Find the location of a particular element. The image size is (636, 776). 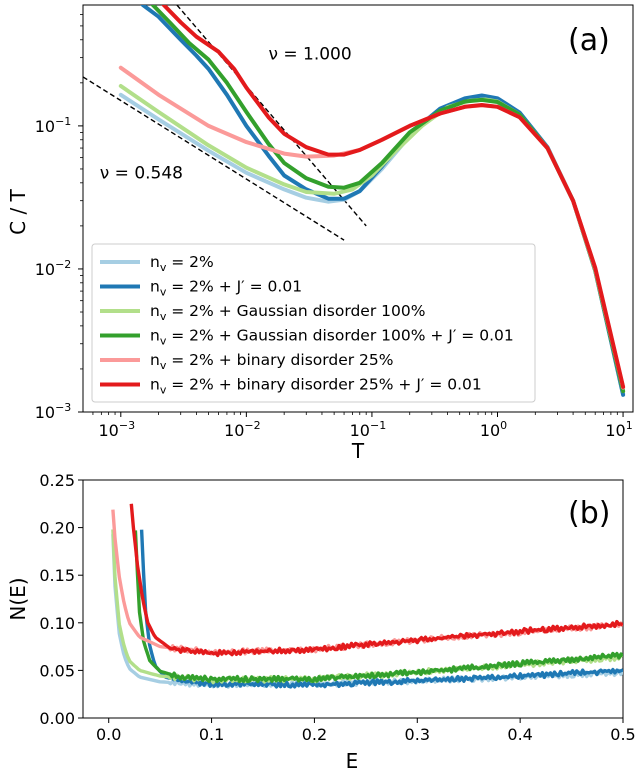

panel-b-y-tick-label: 0.25 is located at coordinates (57, 480).